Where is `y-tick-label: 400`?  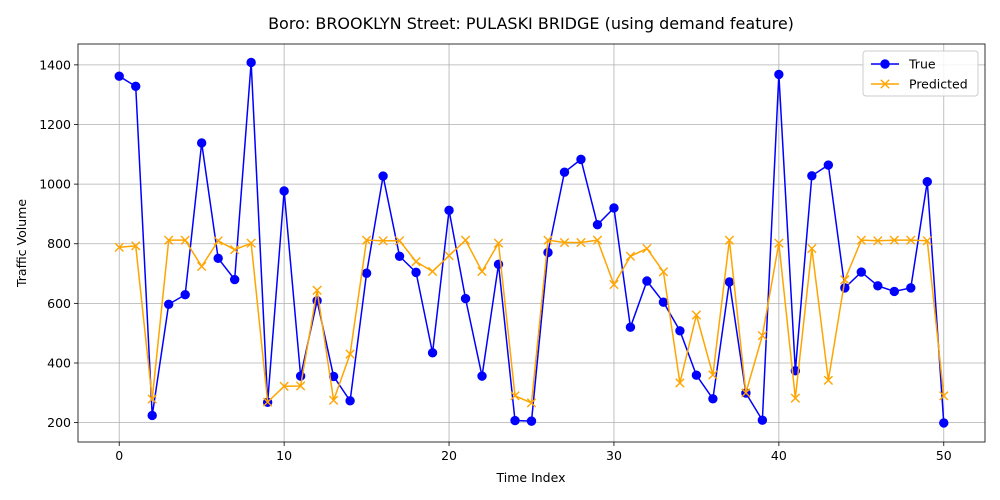
y-tick-label: 400 is located at coordinates (59, 362).